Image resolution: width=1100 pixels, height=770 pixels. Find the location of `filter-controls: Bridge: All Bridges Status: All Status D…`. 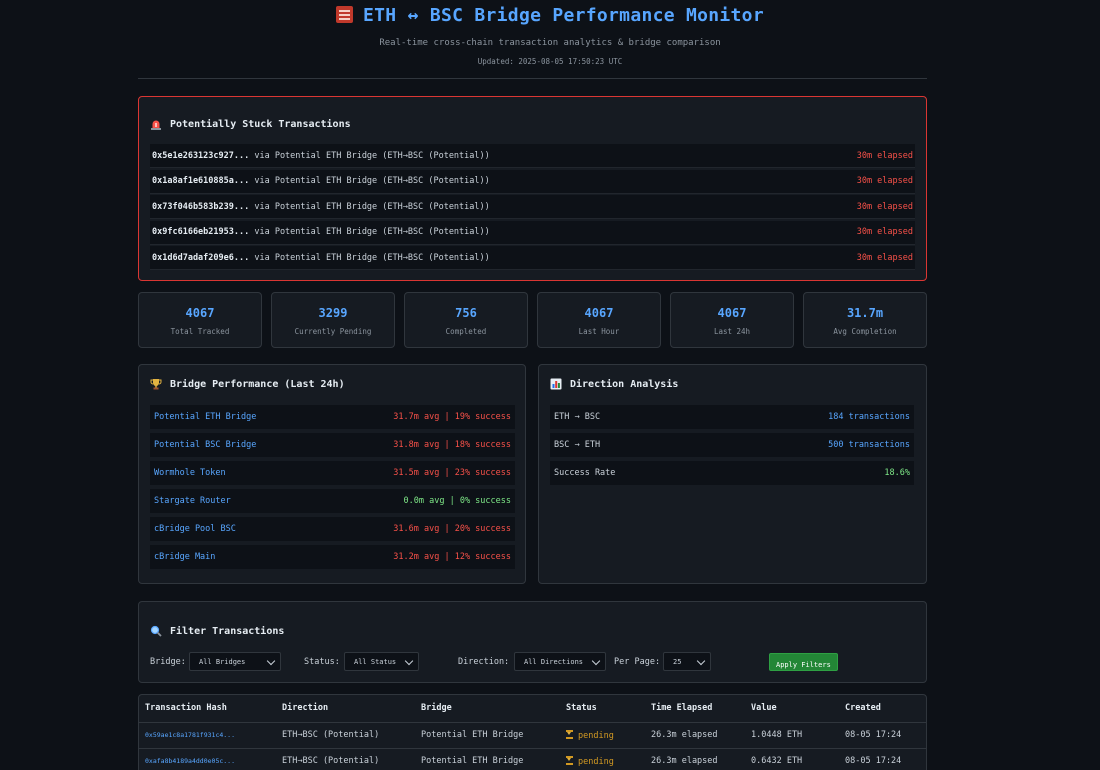

filter-controls: Bridge: All Bridges Status: All Status D… is located at coordinates (532, 662).